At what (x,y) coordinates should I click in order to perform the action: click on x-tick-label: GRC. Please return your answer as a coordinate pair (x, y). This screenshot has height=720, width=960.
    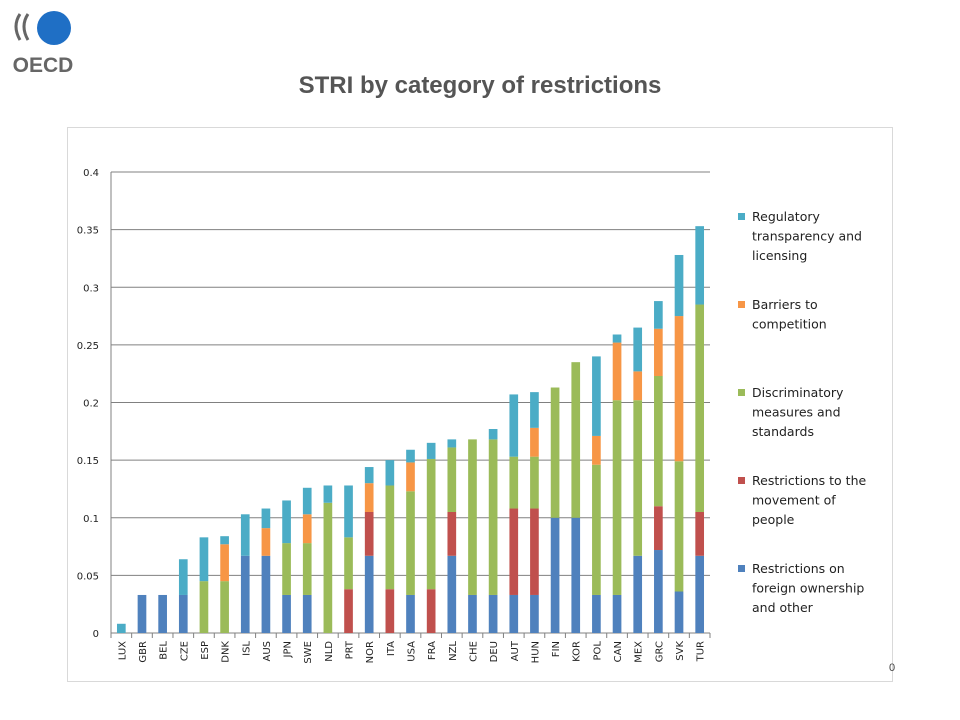
    Looking at the image, I should click on (659, 651).